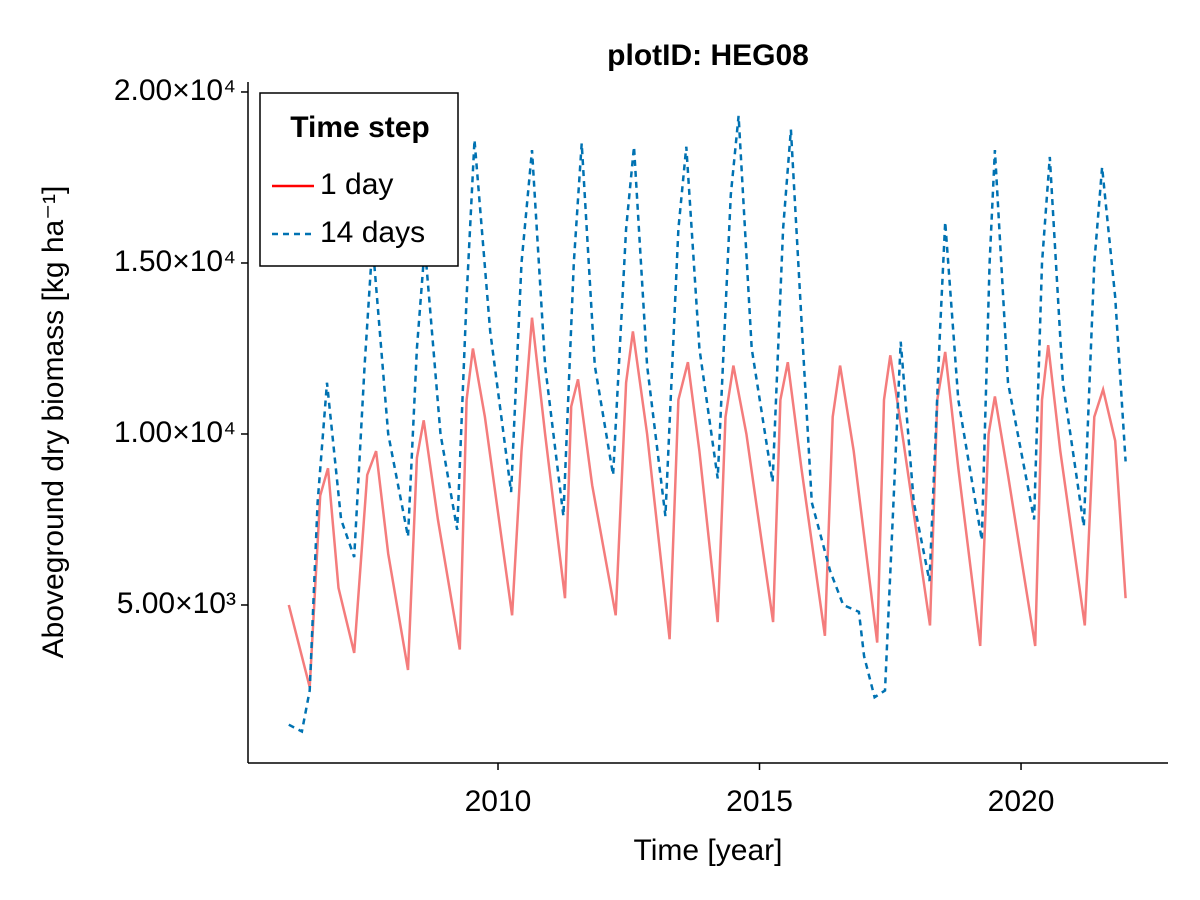  Describe the element at coordinates (176, 603) in the screenshot. I see `y-tick-label: 5.00×10³` at that location.